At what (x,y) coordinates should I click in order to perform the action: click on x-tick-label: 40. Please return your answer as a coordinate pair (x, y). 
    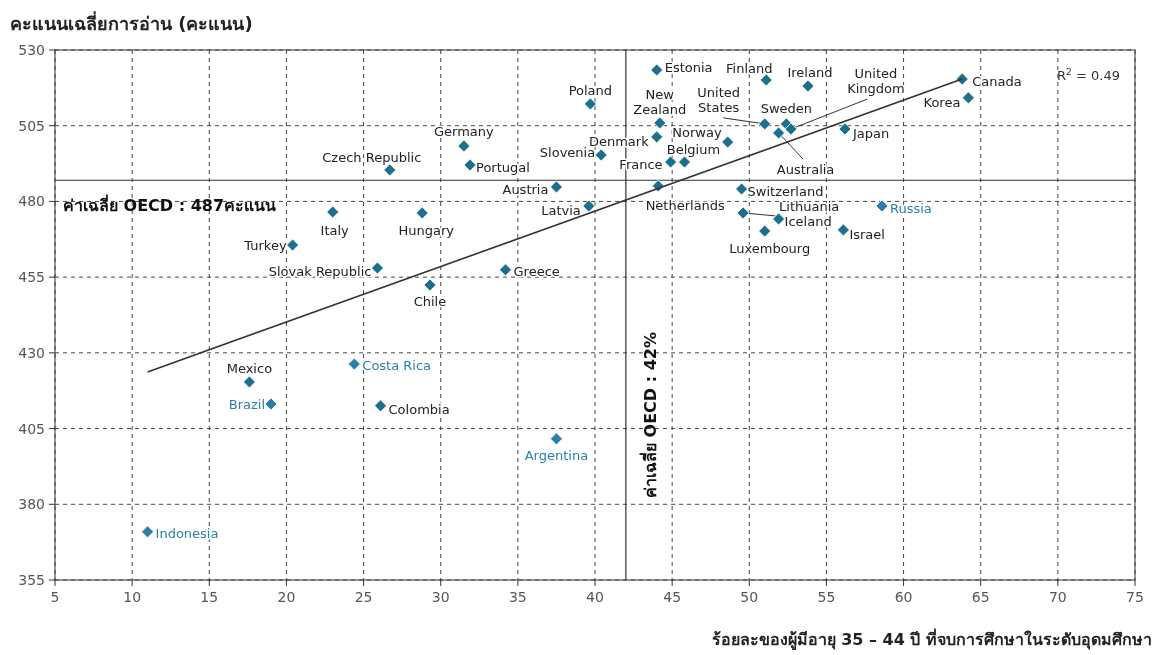
    Looking at the image, I should click on (595, 597).